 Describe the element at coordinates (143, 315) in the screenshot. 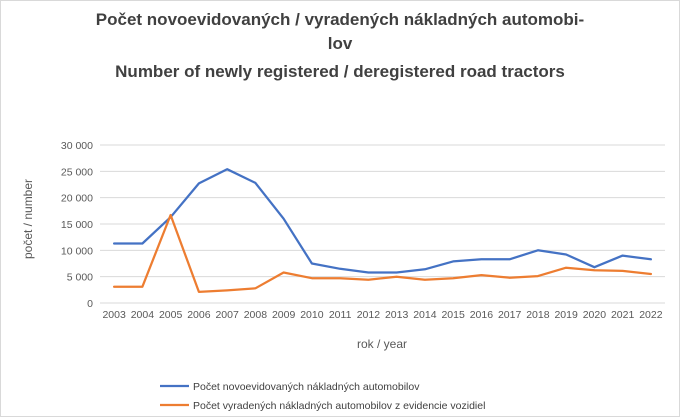

I see `x-tick-label: 2004` at that location.